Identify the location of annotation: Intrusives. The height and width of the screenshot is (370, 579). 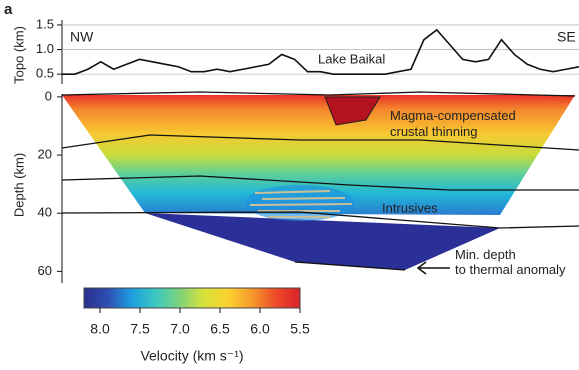
(410, 207).